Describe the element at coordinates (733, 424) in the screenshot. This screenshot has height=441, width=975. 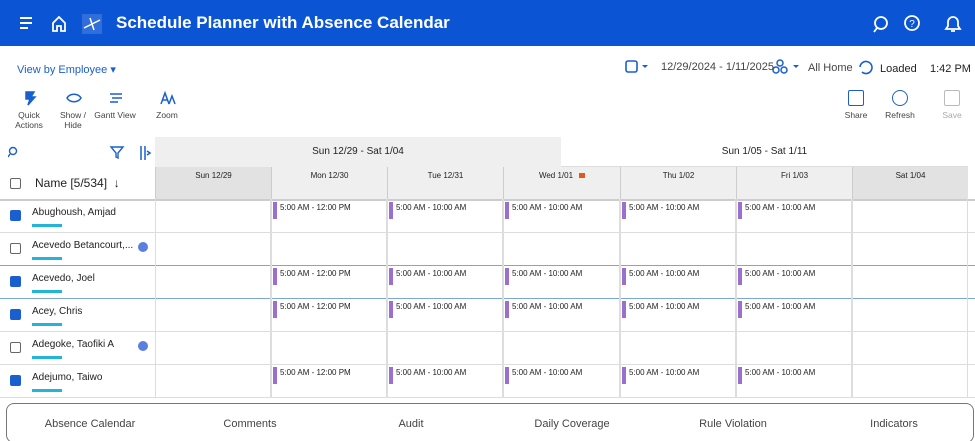
I see `tab: Rule Violation` at that location.